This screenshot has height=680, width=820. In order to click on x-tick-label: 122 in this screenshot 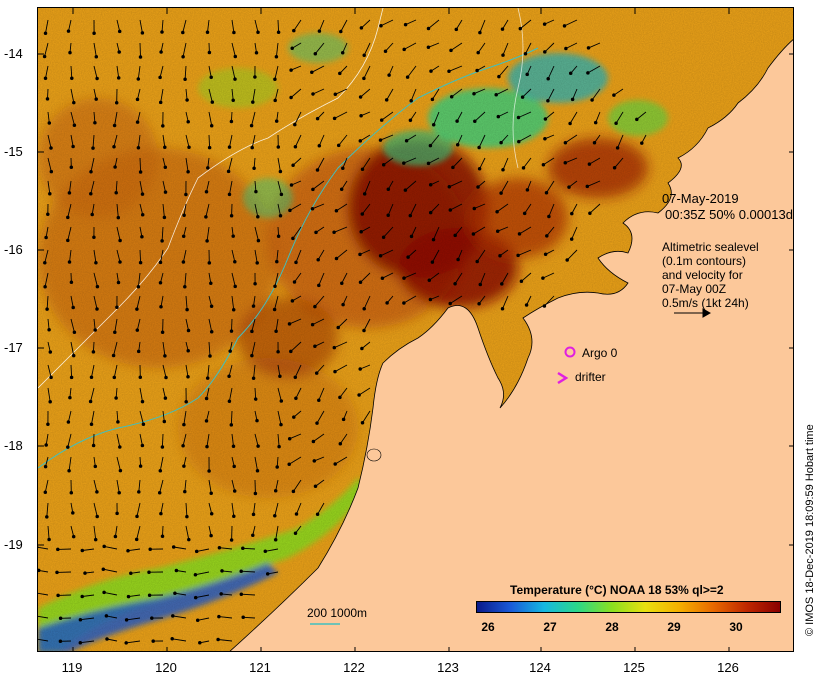, I will do `click(354, 667)`.